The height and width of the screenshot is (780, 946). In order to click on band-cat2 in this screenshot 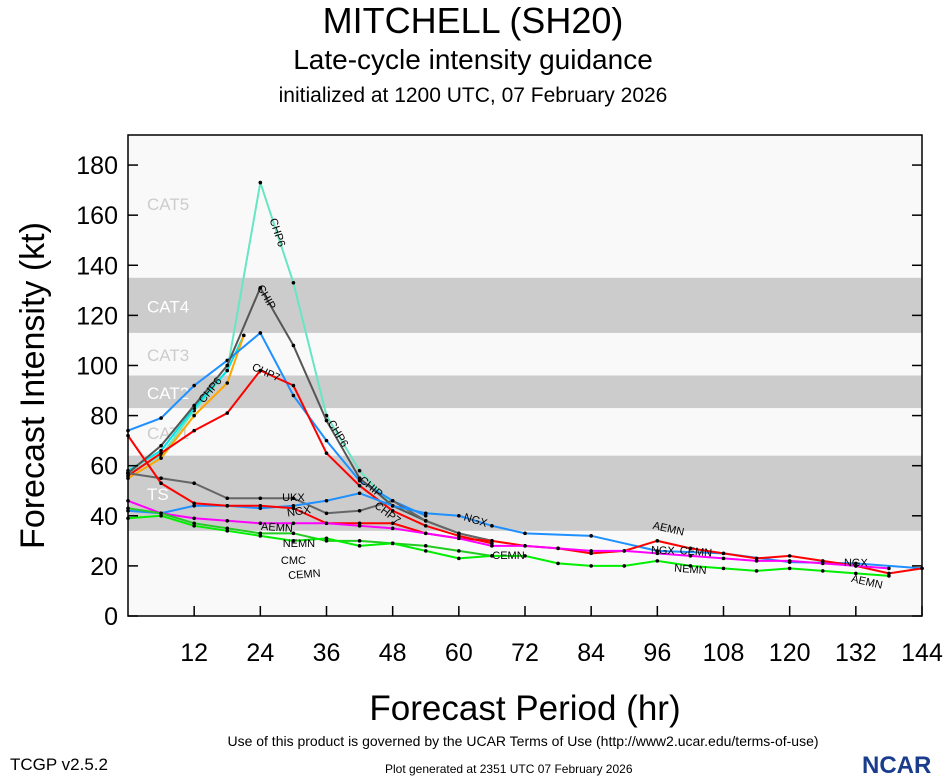, I will do `click(525, 392)`.